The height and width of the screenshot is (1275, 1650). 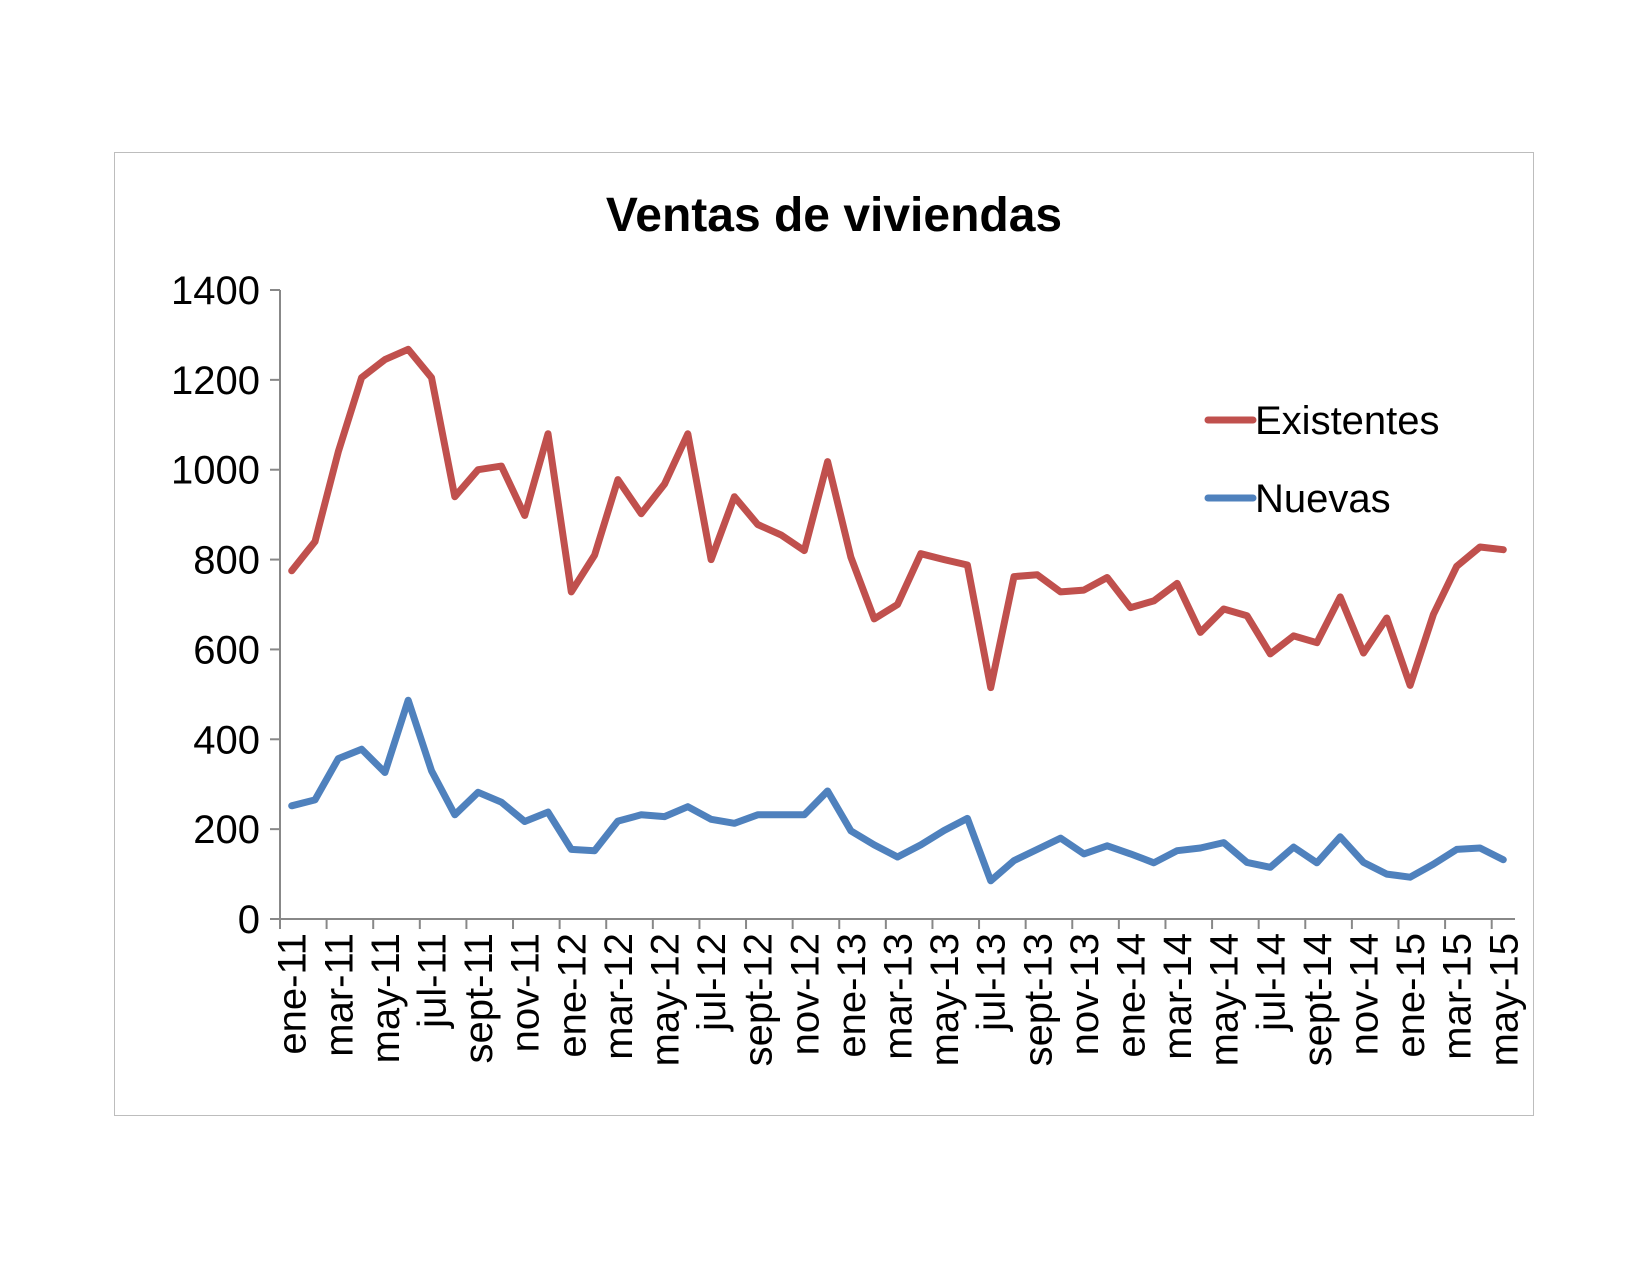 I want to click on x-tick-label: nov-13, so click(x=1085, y=994).